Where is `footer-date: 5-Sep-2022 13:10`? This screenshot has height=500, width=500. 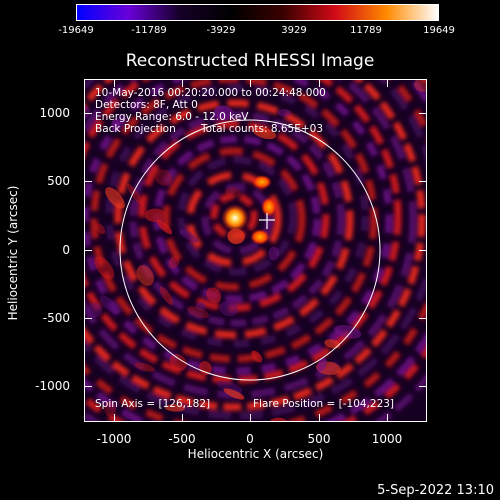 footer-date: 5-Sep-2022 13:10 is located at coordinates (435, 490).